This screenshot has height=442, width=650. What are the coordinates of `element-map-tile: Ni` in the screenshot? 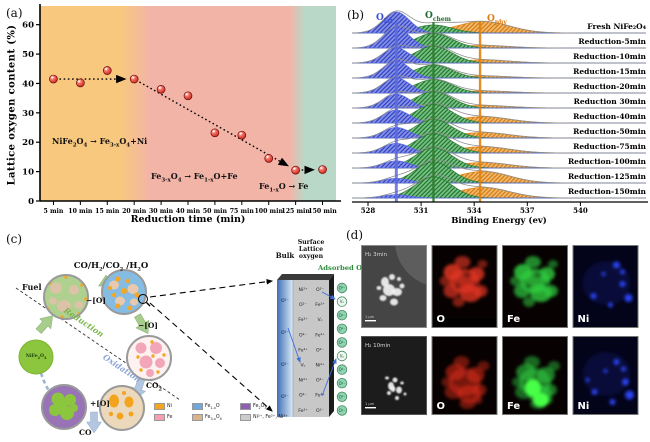 It's located at (605, 375).